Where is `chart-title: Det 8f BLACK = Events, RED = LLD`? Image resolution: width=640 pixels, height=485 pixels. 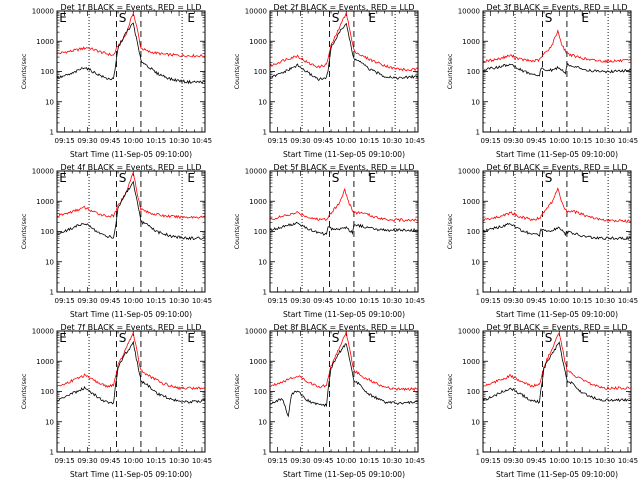 chart-title: Det 8f BLACK = Events, RED = LLD is located at coordinates (343, 327).